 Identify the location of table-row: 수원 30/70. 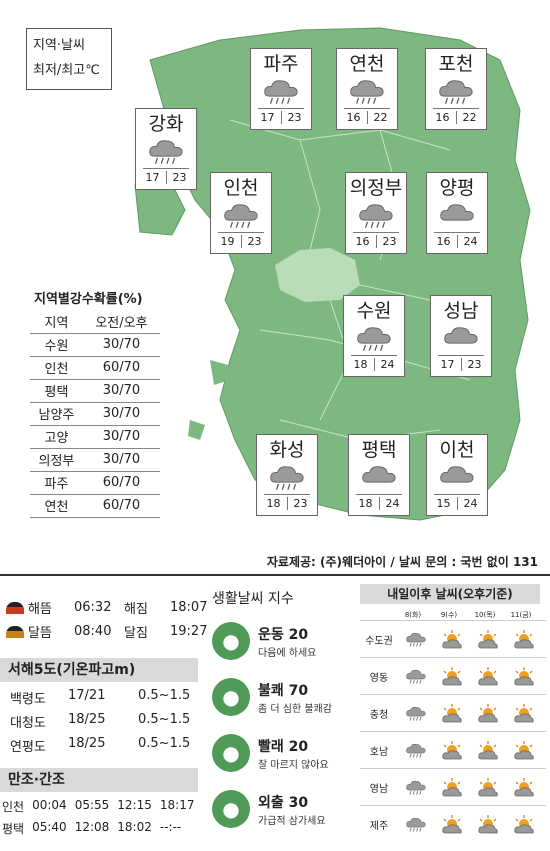
(95, 345).